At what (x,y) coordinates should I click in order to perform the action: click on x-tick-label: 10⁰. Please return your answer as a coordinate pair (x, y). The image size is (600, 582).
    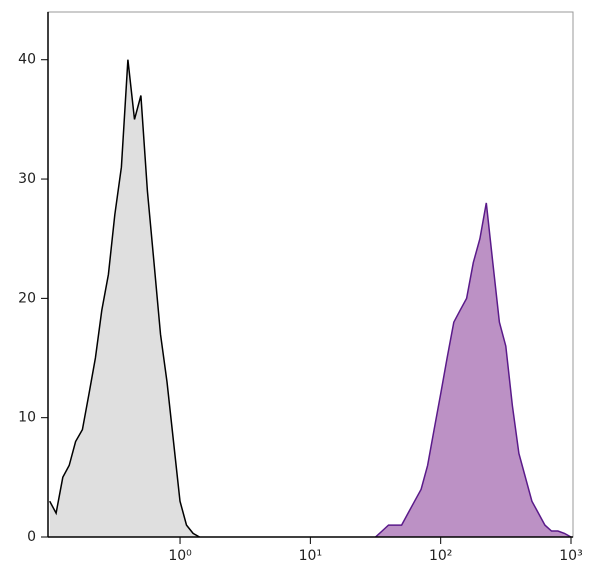
    Looking at the image, I should click on (180, 556).